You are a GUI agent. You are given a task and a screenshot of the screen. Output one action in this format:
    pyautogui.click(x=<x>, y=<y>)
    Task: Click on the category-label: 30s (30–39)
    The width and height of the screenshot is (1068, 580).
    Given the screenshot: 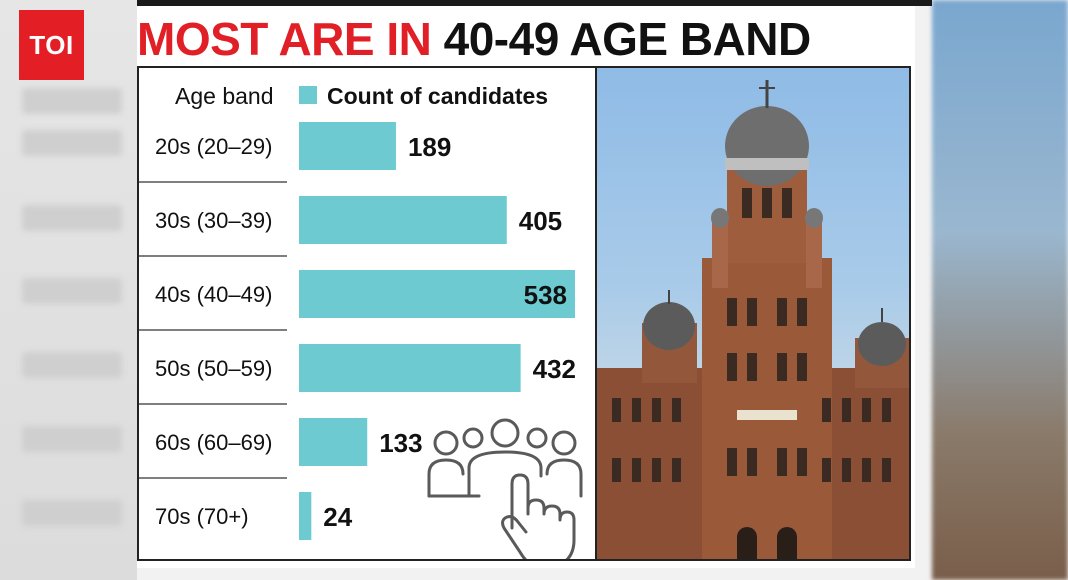 What is the action you would take?
    pyautogui.click(x=213, y=220)
    